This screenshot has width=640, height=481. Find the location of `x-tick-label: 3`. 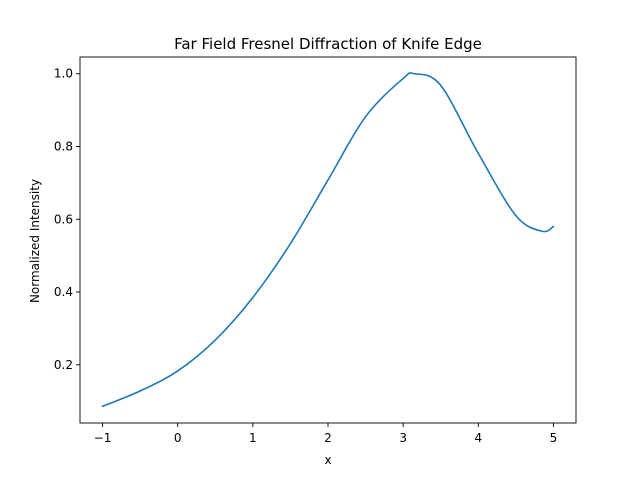

x-tick-label: 3 is located at coordinates (403, 438).